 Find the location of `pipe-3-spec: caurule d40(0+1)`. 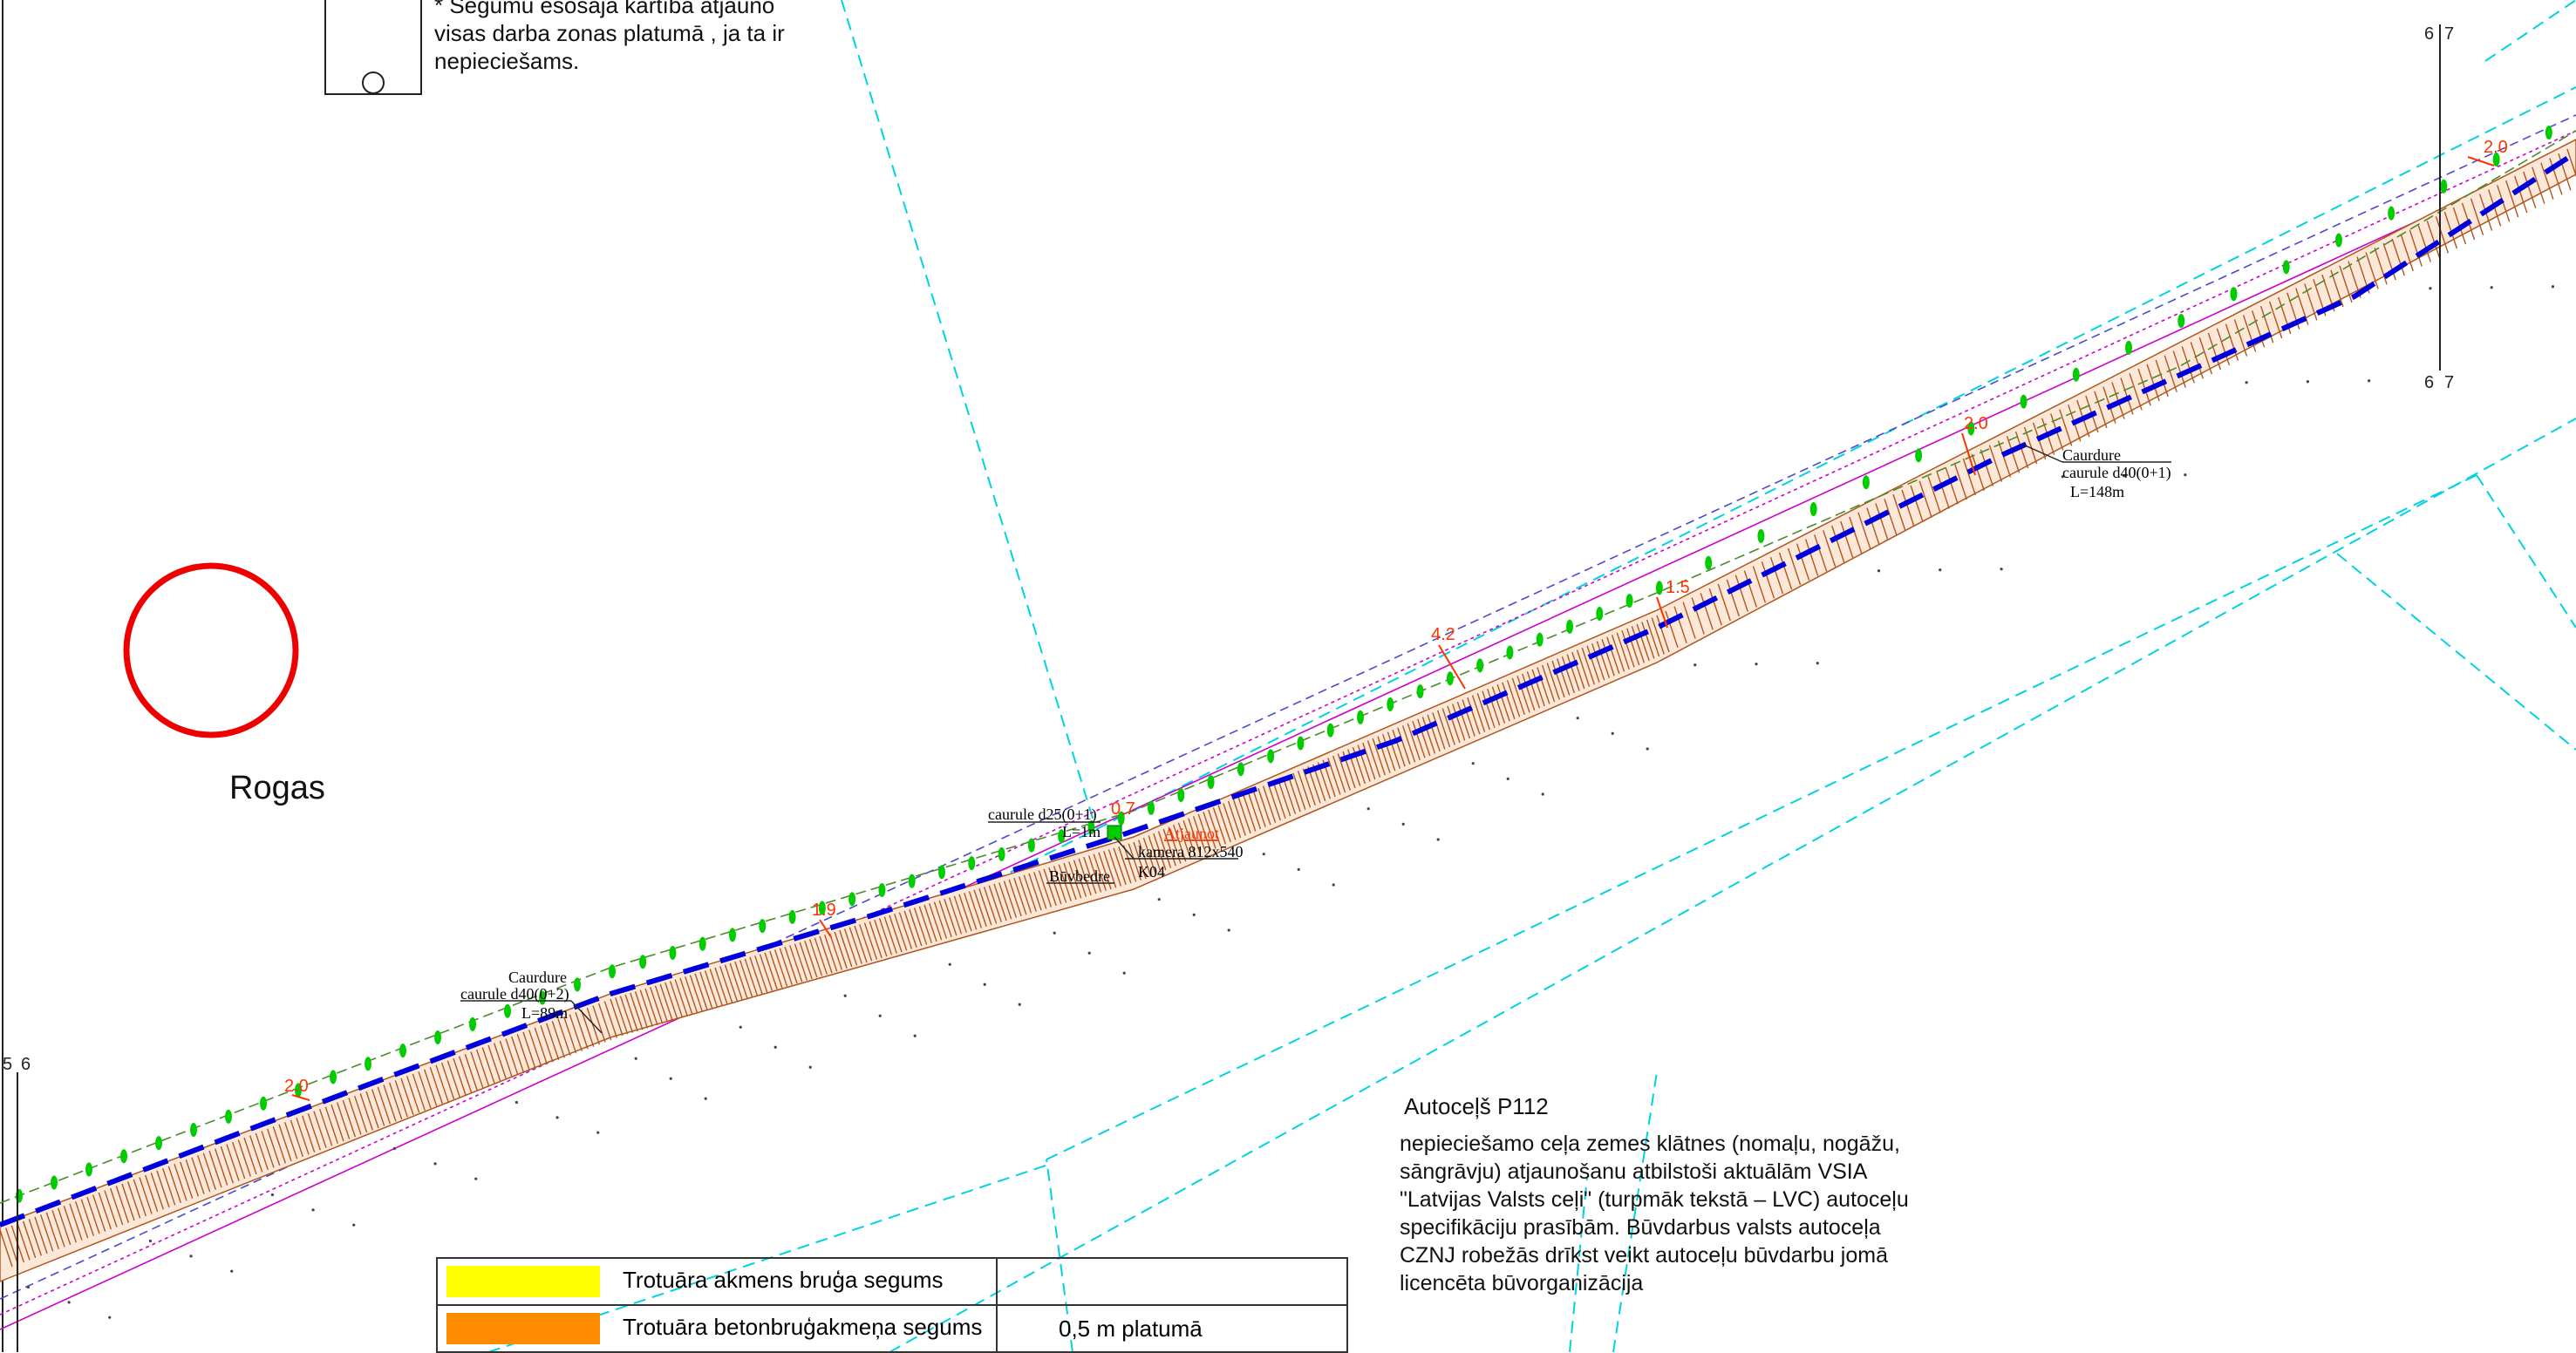

pipe-3-spec: caurule d40(0+1) is located at coordinates (2116, 473).